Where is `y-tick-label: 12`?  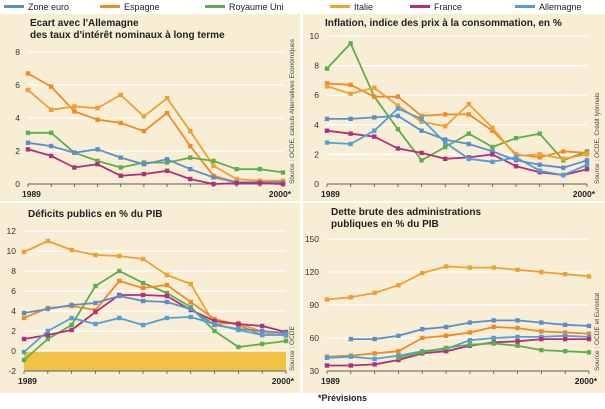
y-tick-label: 12 is located at coordinates (12, 231).